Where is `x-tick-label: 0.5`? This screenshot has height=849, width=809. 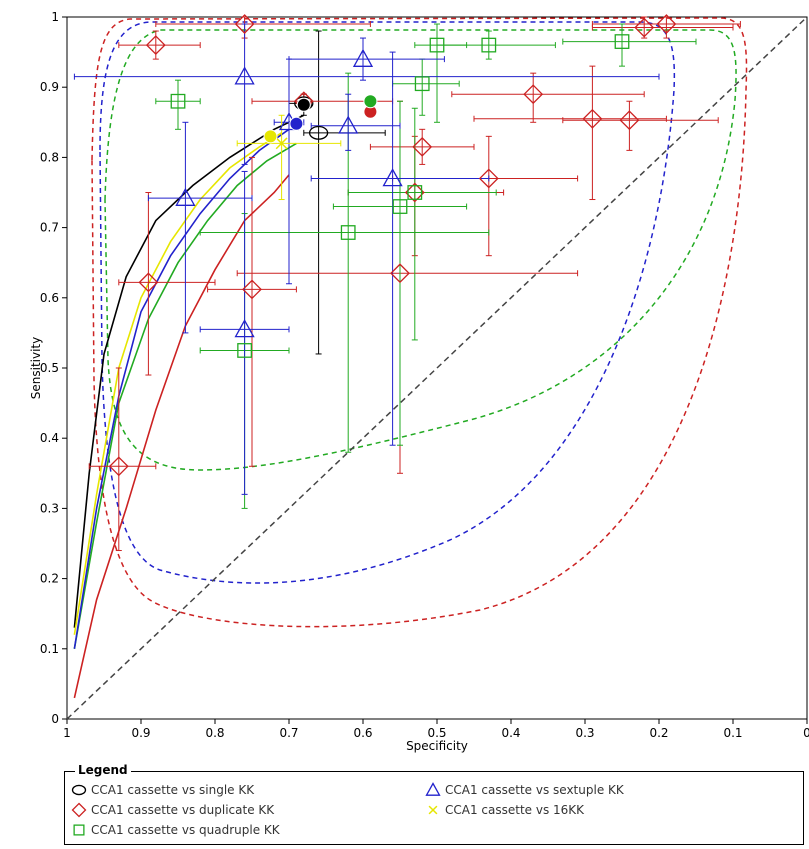
x-tick-label: 0.5 is located at coordinates (436, 733).